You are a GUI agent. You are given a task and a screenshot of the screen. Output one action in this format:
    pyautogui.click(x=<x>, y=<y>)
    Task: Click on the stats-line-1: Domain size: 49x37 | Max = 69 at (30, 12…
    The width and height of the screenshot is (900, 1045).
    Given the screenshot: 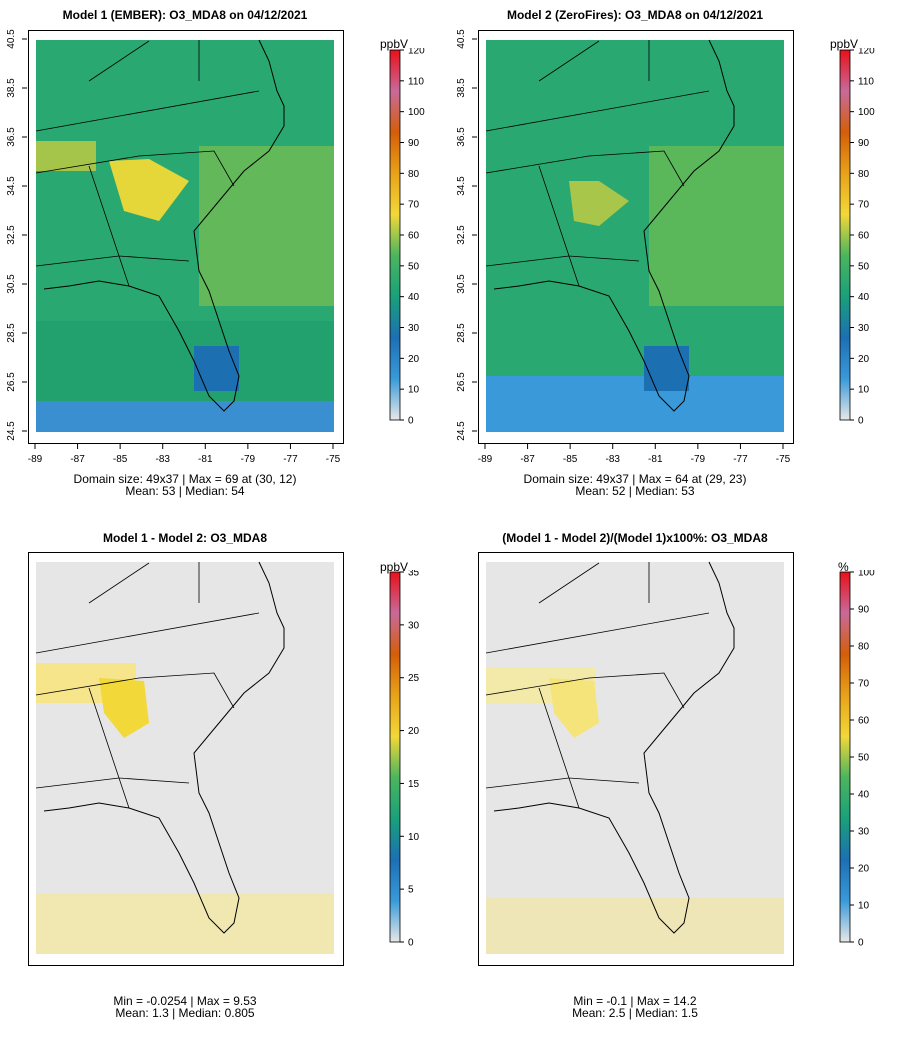 What is the action you would take?
    pyautogui.click(x=185, y=479)
    